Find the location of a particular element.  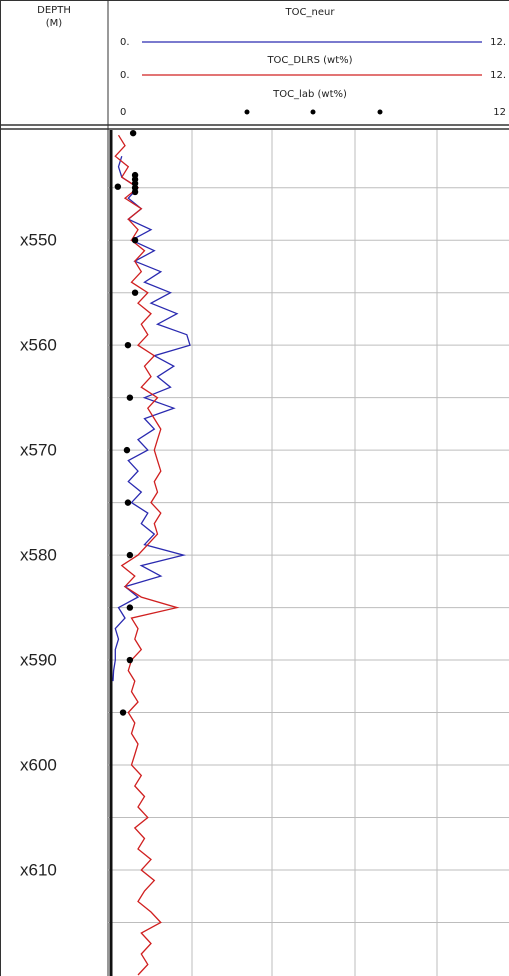

legend-label: TOC_DLRS (wt%) is located at coordinates (309, 60).